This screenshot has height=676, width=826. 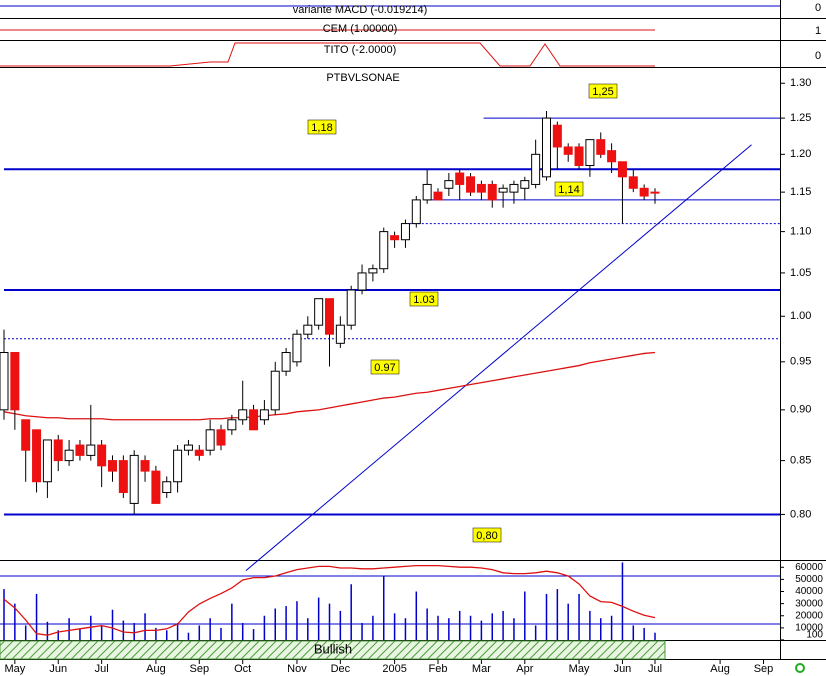 What do you see at coordinates (384, 368) in the screenshot?
I see `annotation: 0.97` at bounding box center [384, 368].